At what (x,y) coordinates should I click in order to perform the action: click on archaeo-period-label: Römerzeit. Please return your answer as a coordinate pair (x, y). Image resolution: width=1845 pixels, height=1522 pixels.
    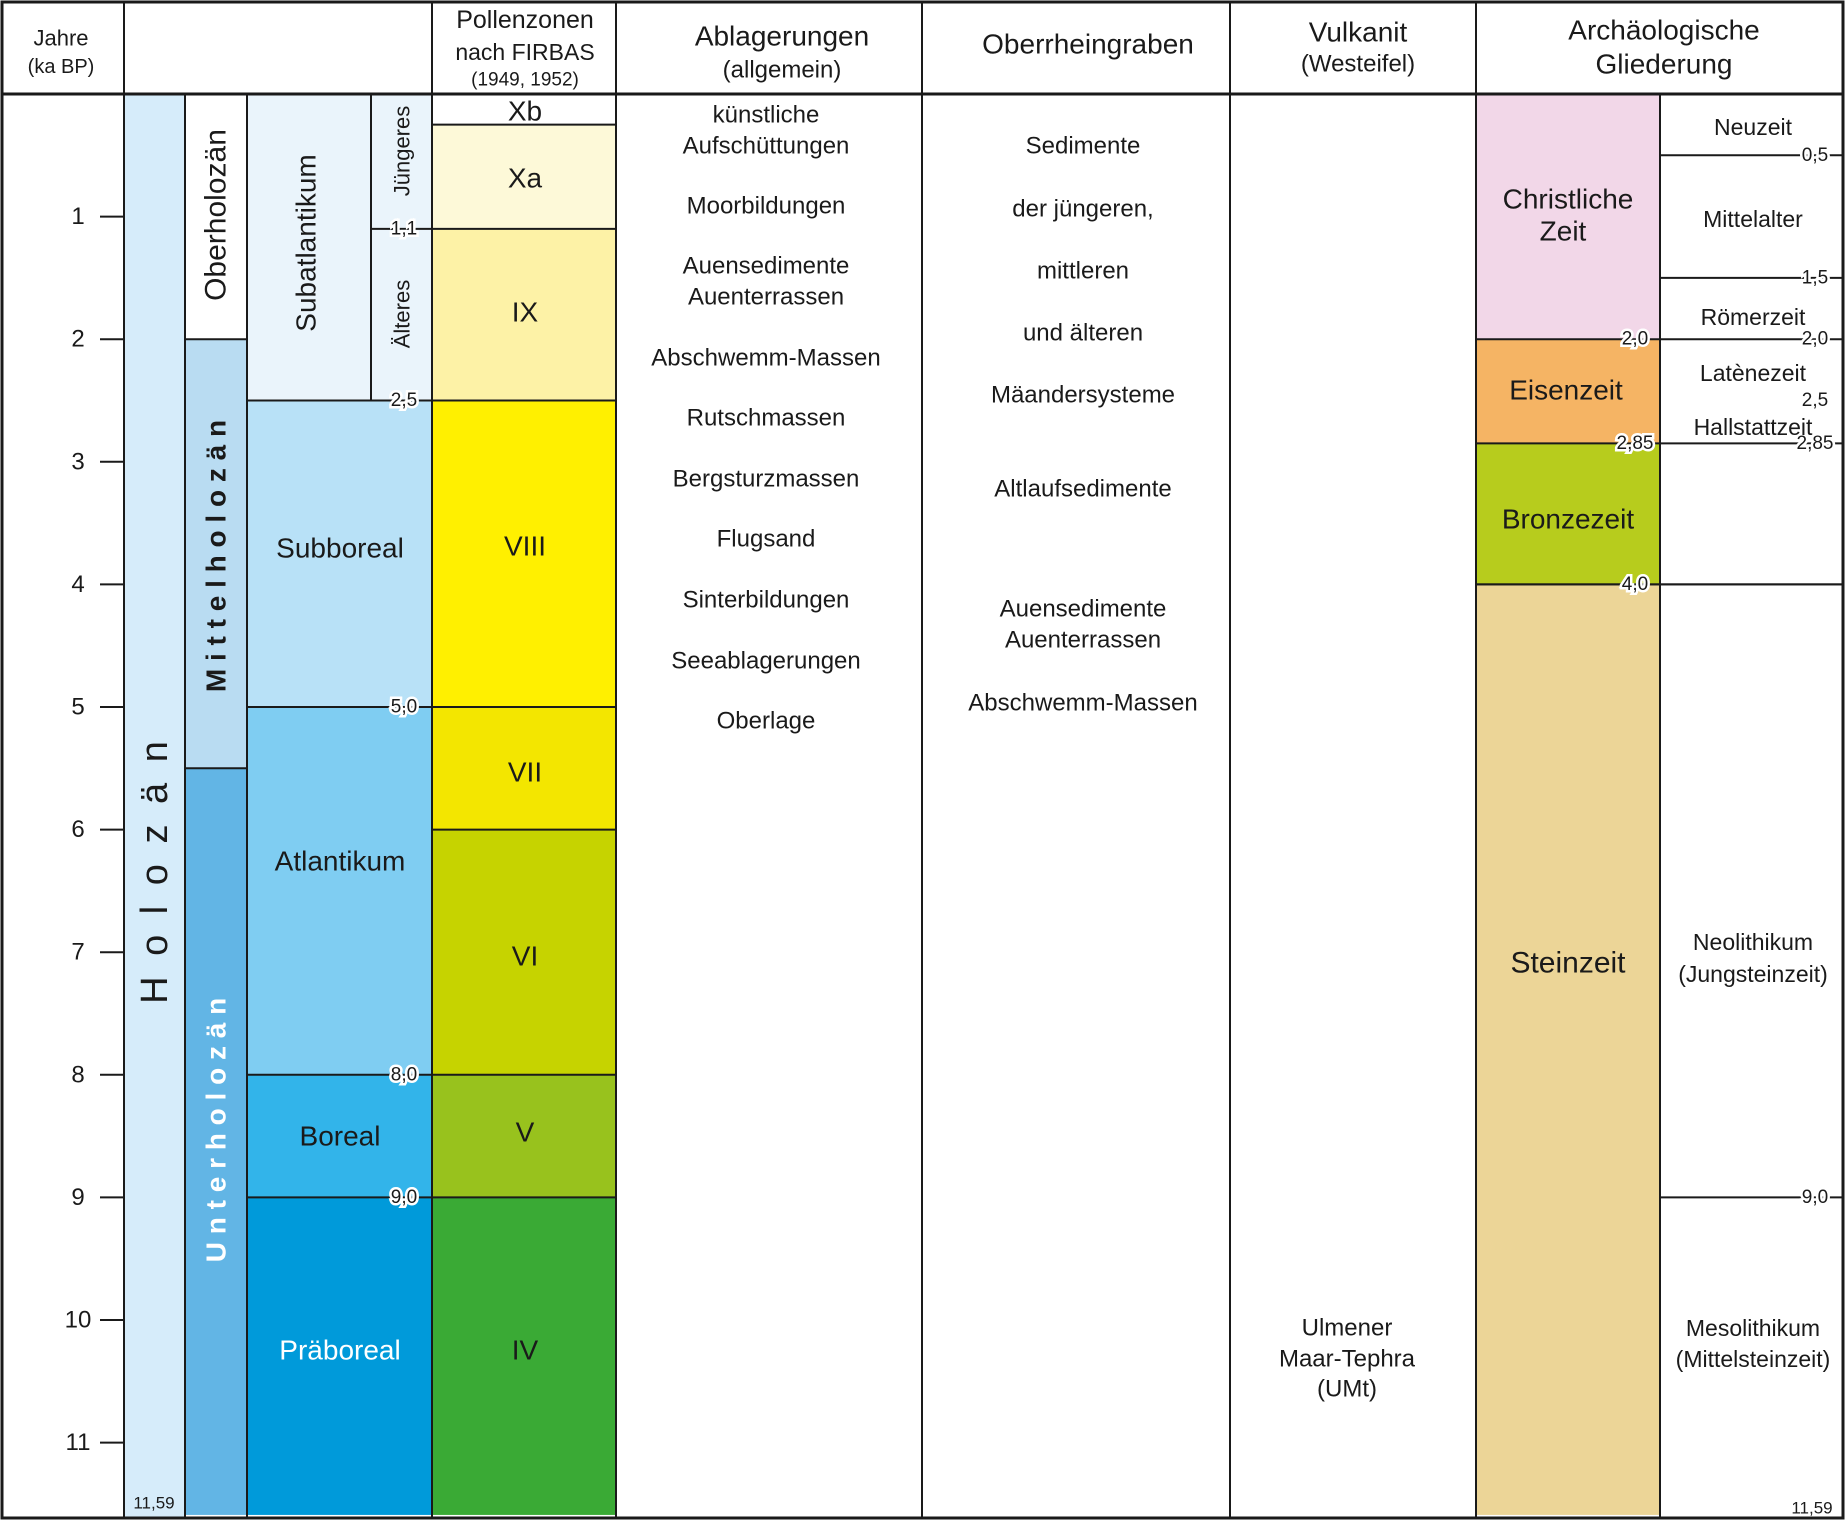
    Looking at the image, I should click on (1753, 317).